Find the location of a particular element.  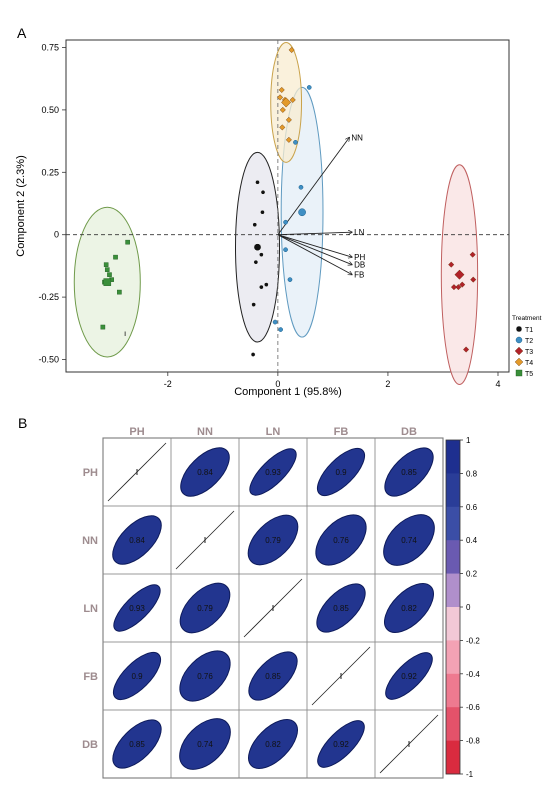

legend-swatch-t2 is located at coordinates (519, 340).